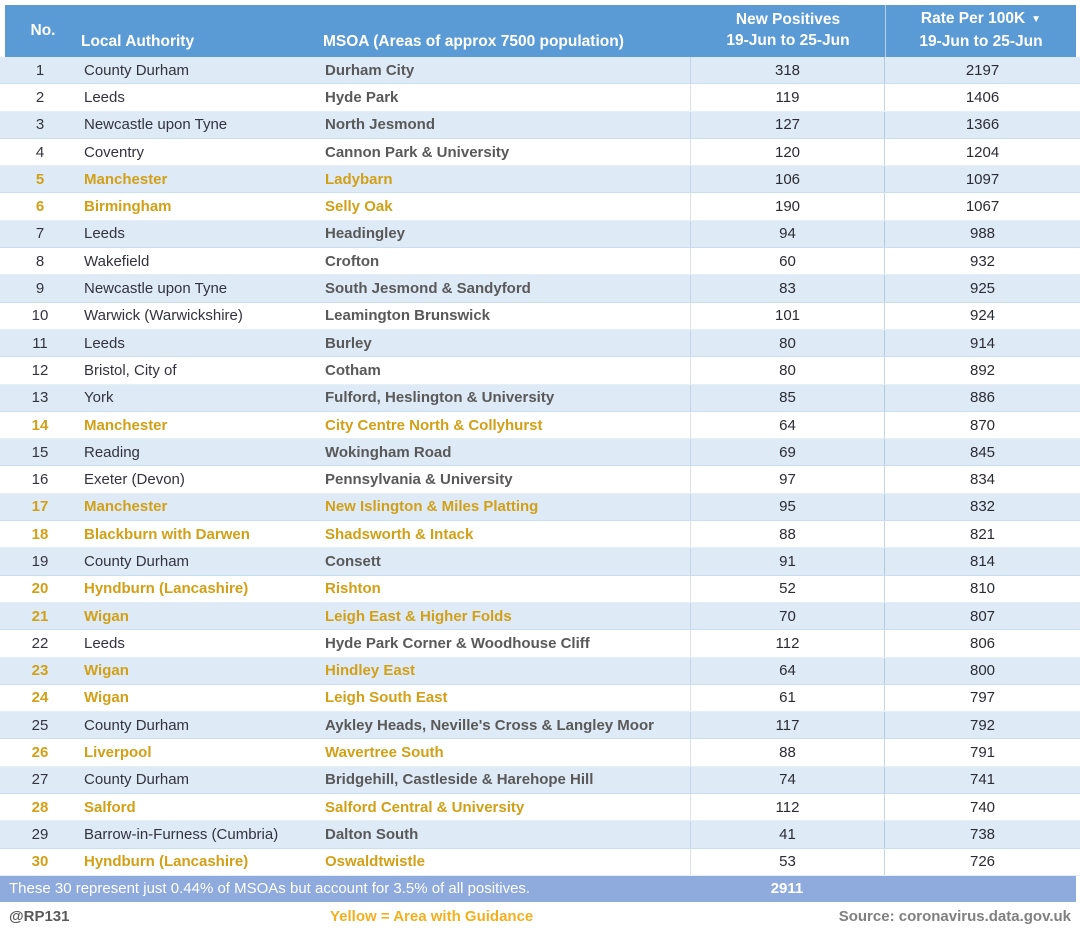 This screenshot has width=1080, height=929. What do you see at coordinates (370, 671) in the screenshot?
I see `cell-msoa: Hindley East` at bounding box center [370, 671].